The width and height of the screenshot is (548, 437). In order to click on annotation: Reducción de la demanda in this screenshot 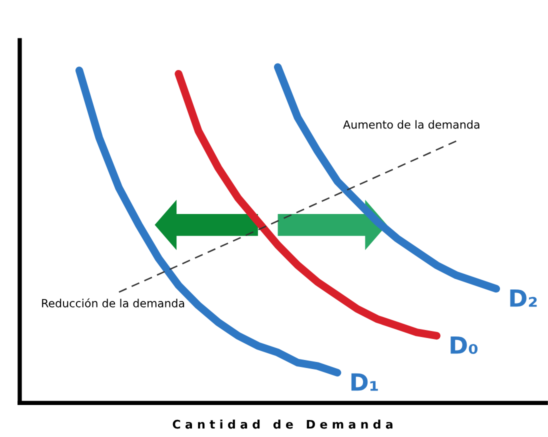, I will do `click(113, 303)`.